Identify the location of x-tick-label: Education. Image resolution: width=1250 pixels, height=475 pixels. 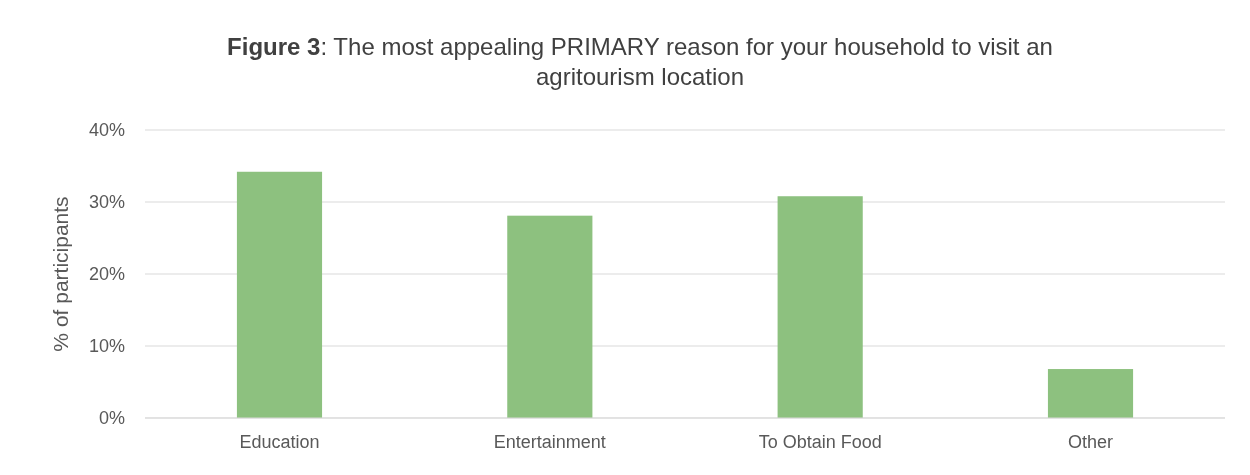
(279, 442).